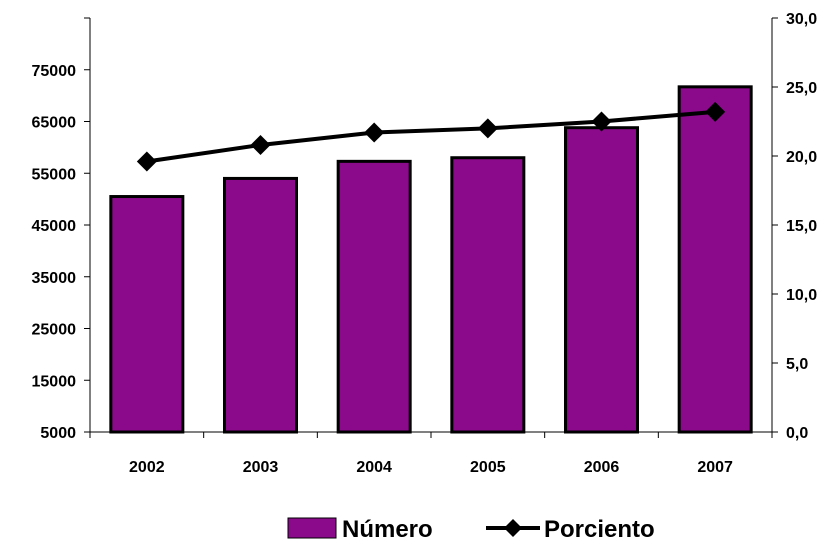 The height and width of the screenshot is (548, 833). What do you see at coordinates (54, 174) in the screenshot?
I see `left-tick-label: 55000` at bounding box center [54, 174].